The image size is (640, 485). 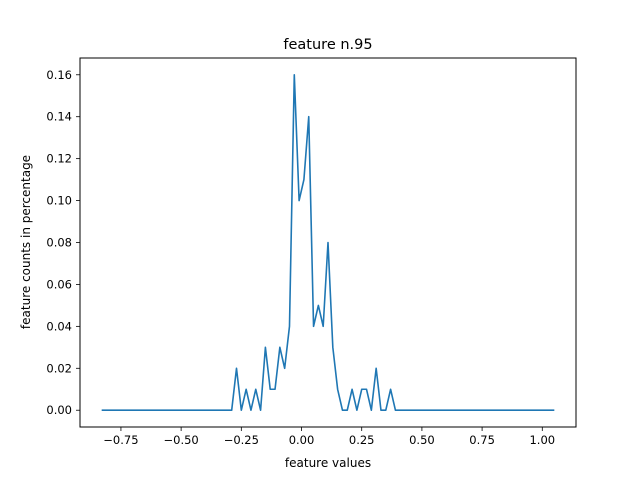 What do you see at coordinates (422, 440) in the screenshot?
I see `x-tick-label: 0.50` at bounding box center [422, 440].